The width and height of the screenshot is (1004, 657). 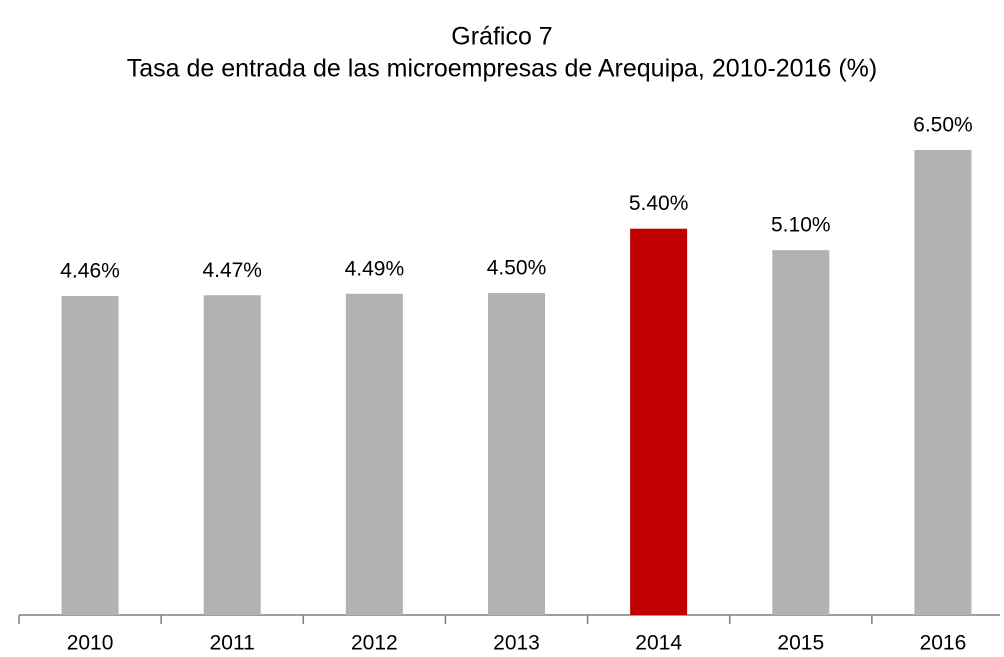 I want to click on data-label: 5.40%, so click(x=659, y=203).